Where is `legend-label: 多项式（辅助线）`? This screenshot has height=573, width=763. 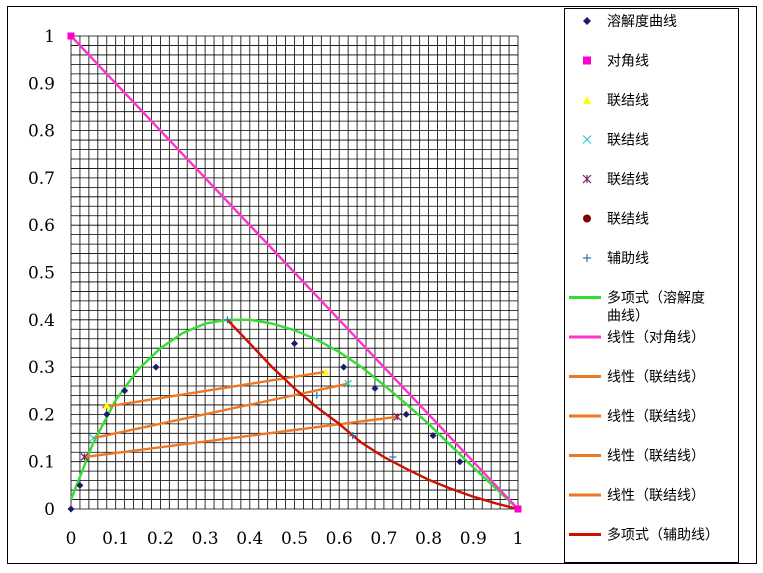
legend-label: 多项式（辅助线） is located at coordinates (663, 535).